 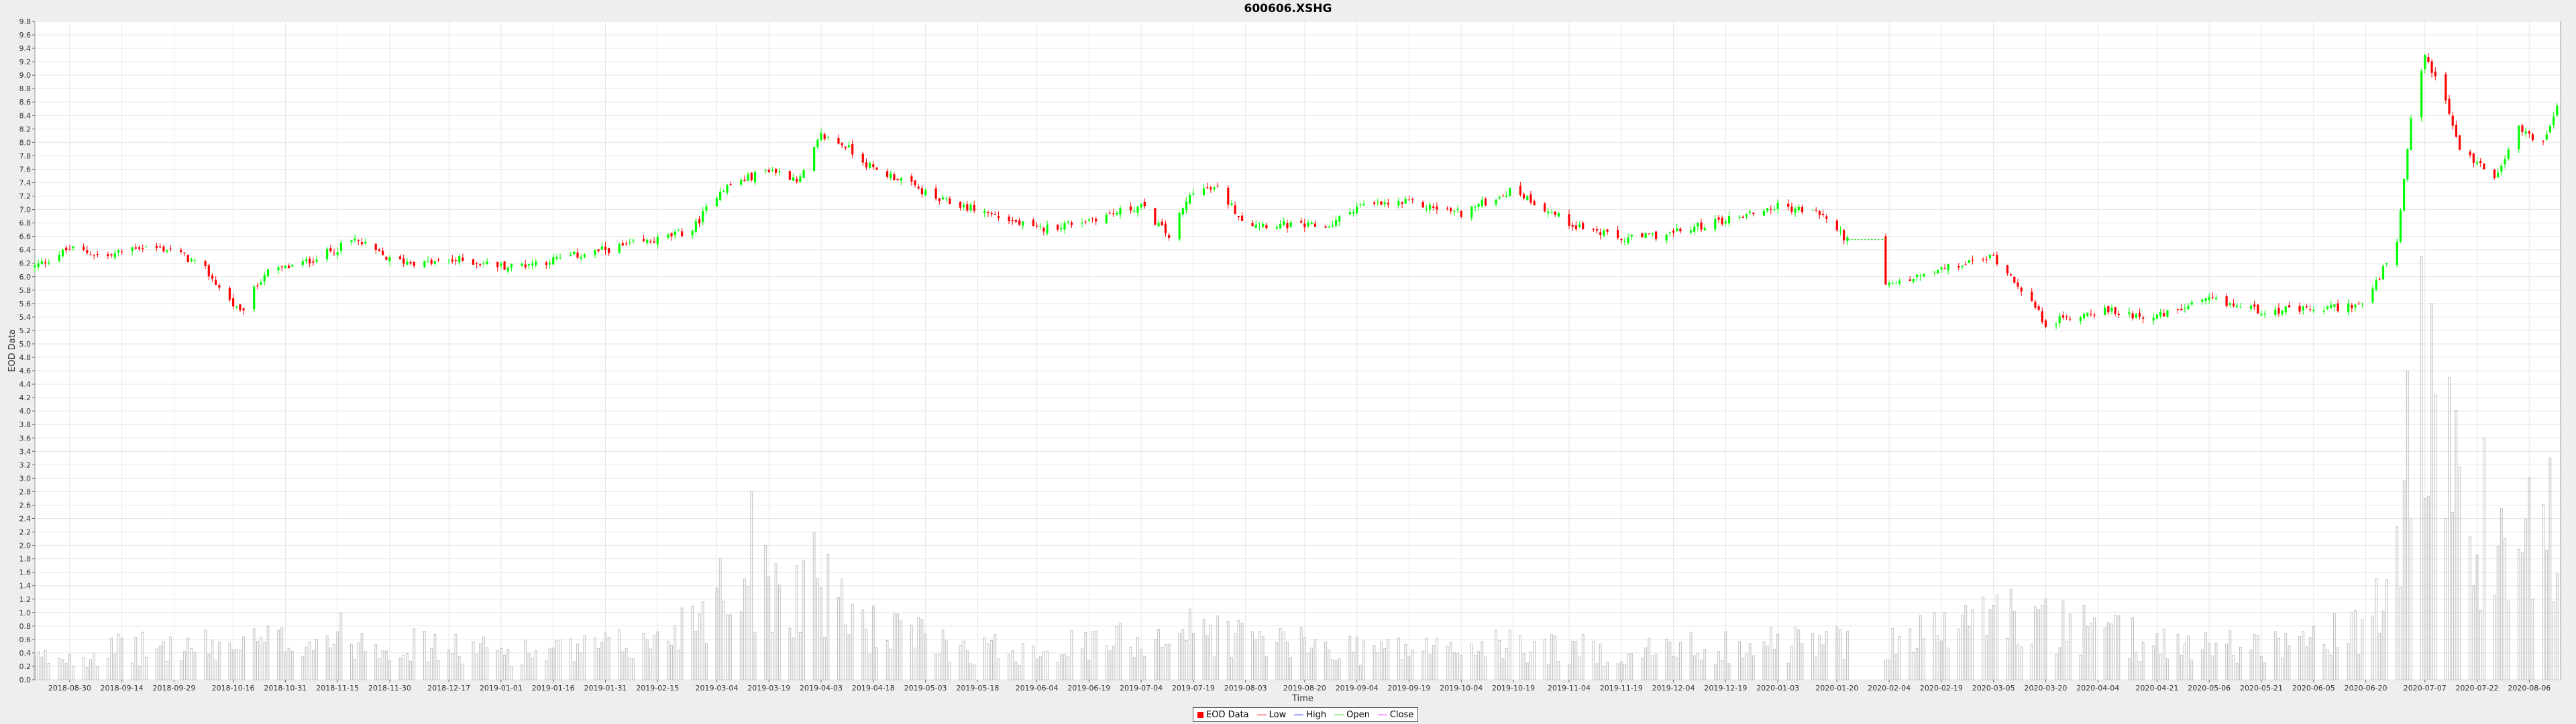 What do you see at coordinates (1316, 714) in the screenshot?
I see `legend-label-high: High` at bounding box center [1316, 714].